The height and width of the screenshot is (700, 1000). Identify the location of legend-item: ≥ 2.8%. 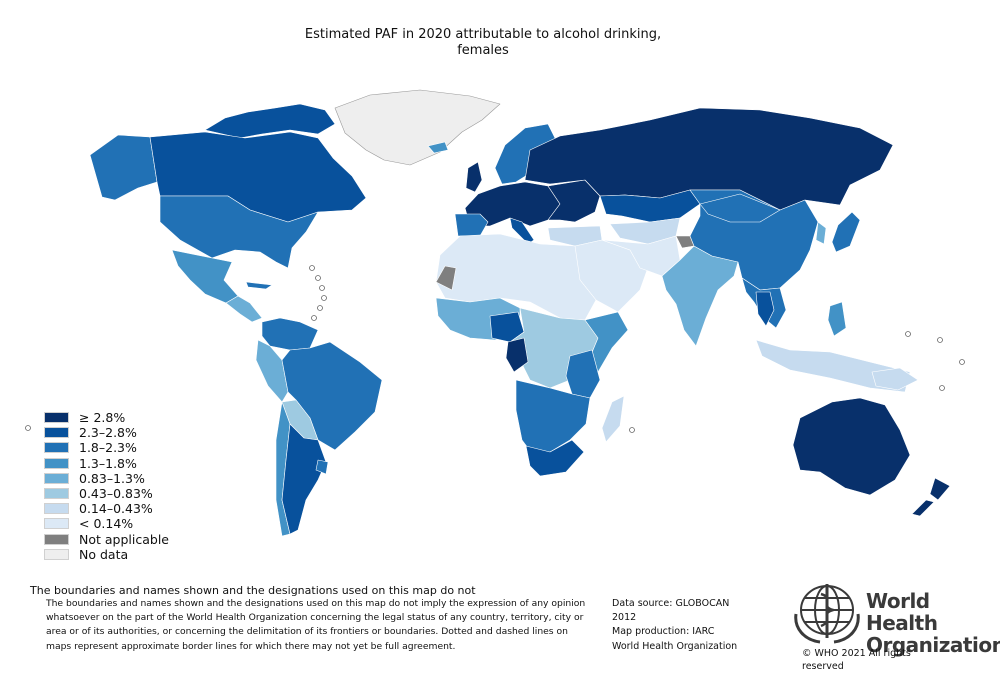
(106, 417).